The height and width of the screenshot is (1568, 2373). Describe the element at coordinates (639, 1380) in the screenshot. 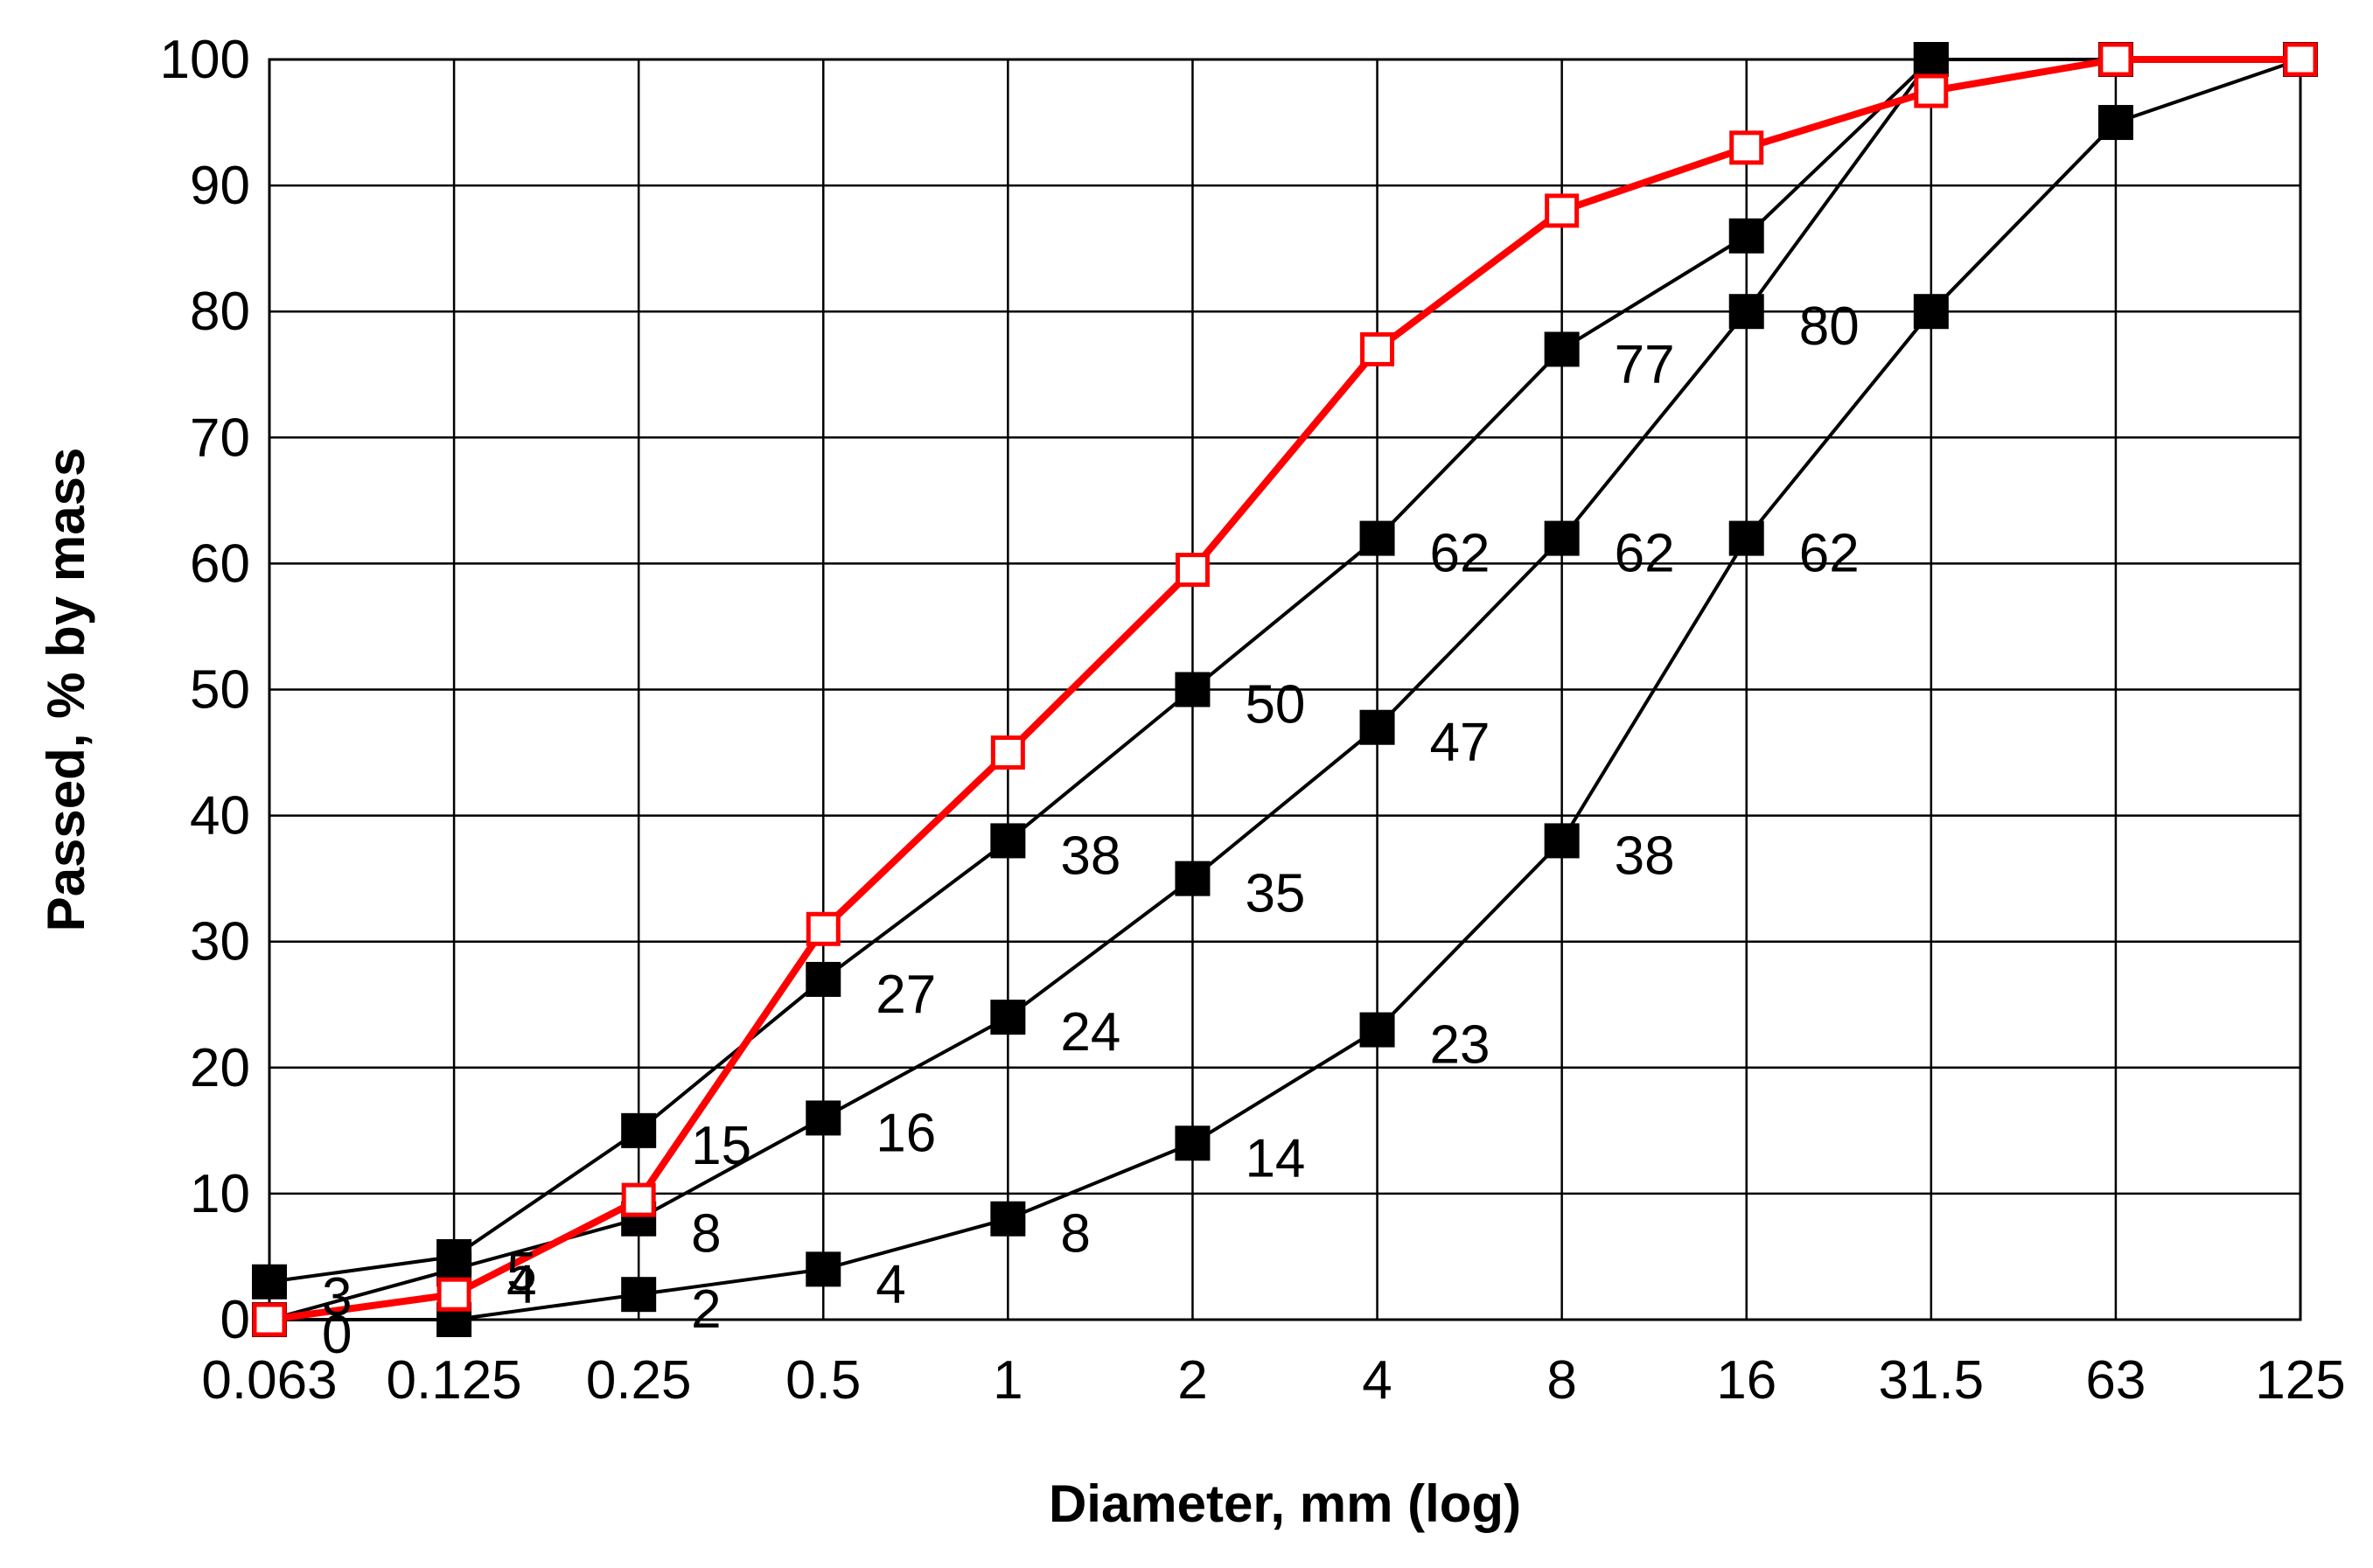

I see `x-tick-label: 0.25` at that location.